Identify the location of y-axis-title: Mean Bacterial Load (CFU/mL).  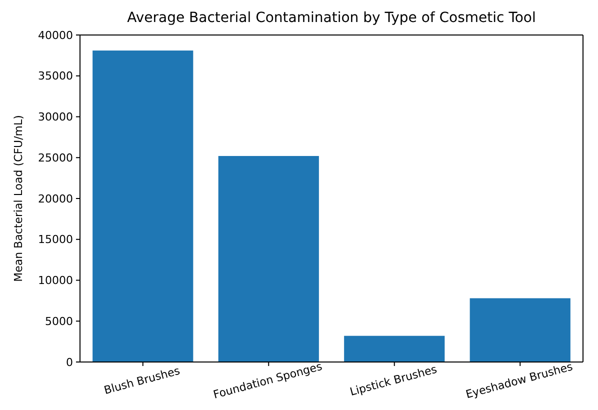
(18, 198).